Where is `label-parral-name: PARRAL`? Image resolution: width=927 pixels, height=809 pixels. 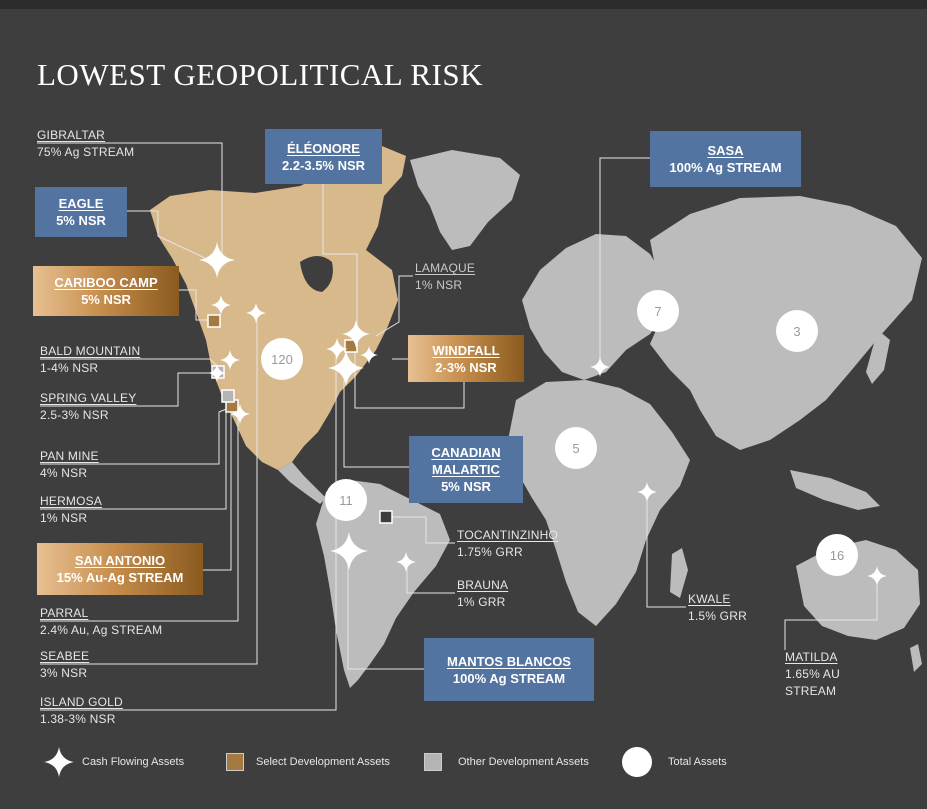 label-parral-name: PARRAL is located at coordinates (64, 613).